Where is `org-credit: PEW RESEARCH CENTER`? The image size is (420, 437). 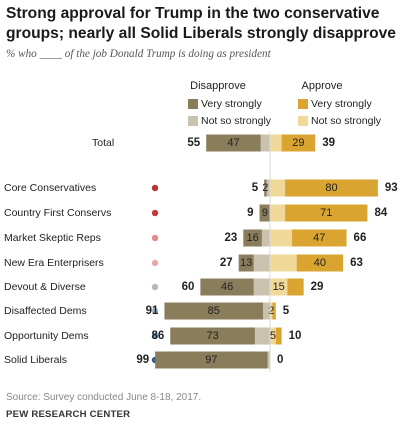 org-credit: PEW RESEARCH CENTER is located at coordinates (68, 414).